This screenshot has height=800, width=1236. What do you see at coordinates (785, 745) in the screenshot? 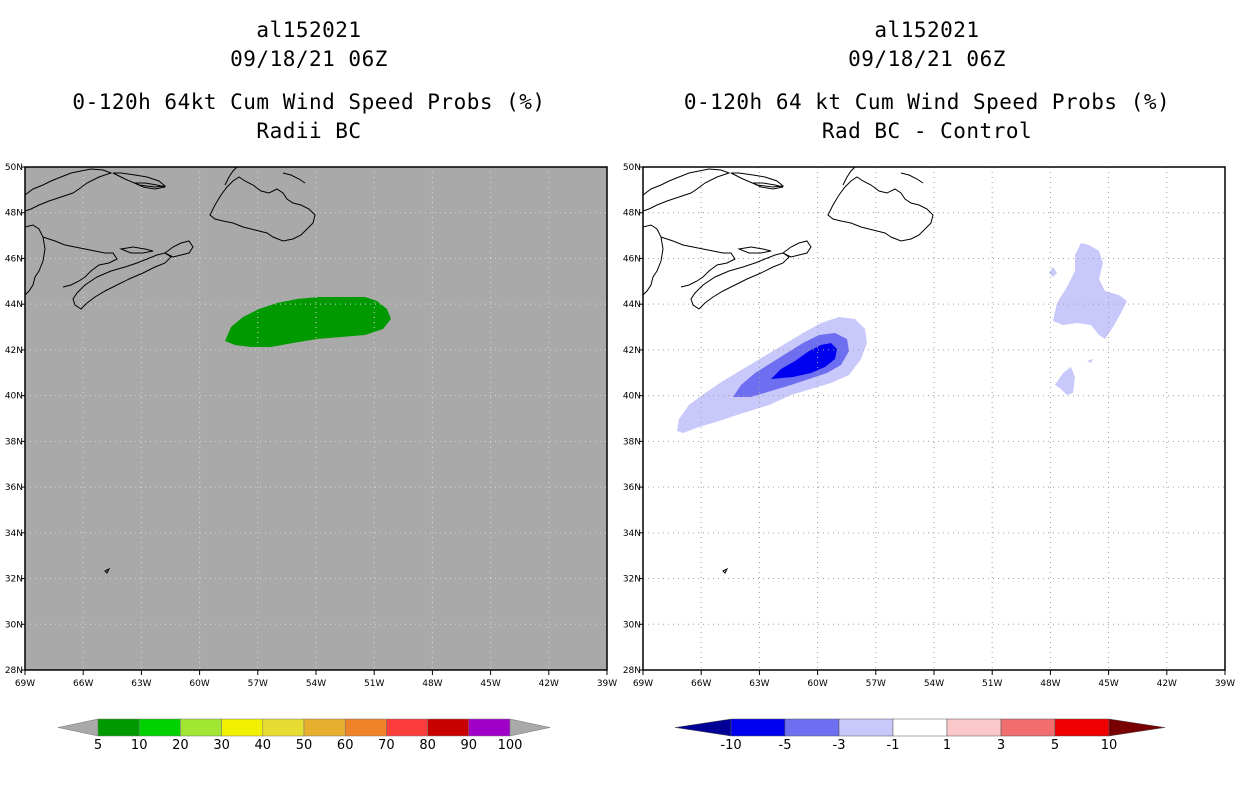
I see `colorbar-label: -5` at bounding box center [785, 745].